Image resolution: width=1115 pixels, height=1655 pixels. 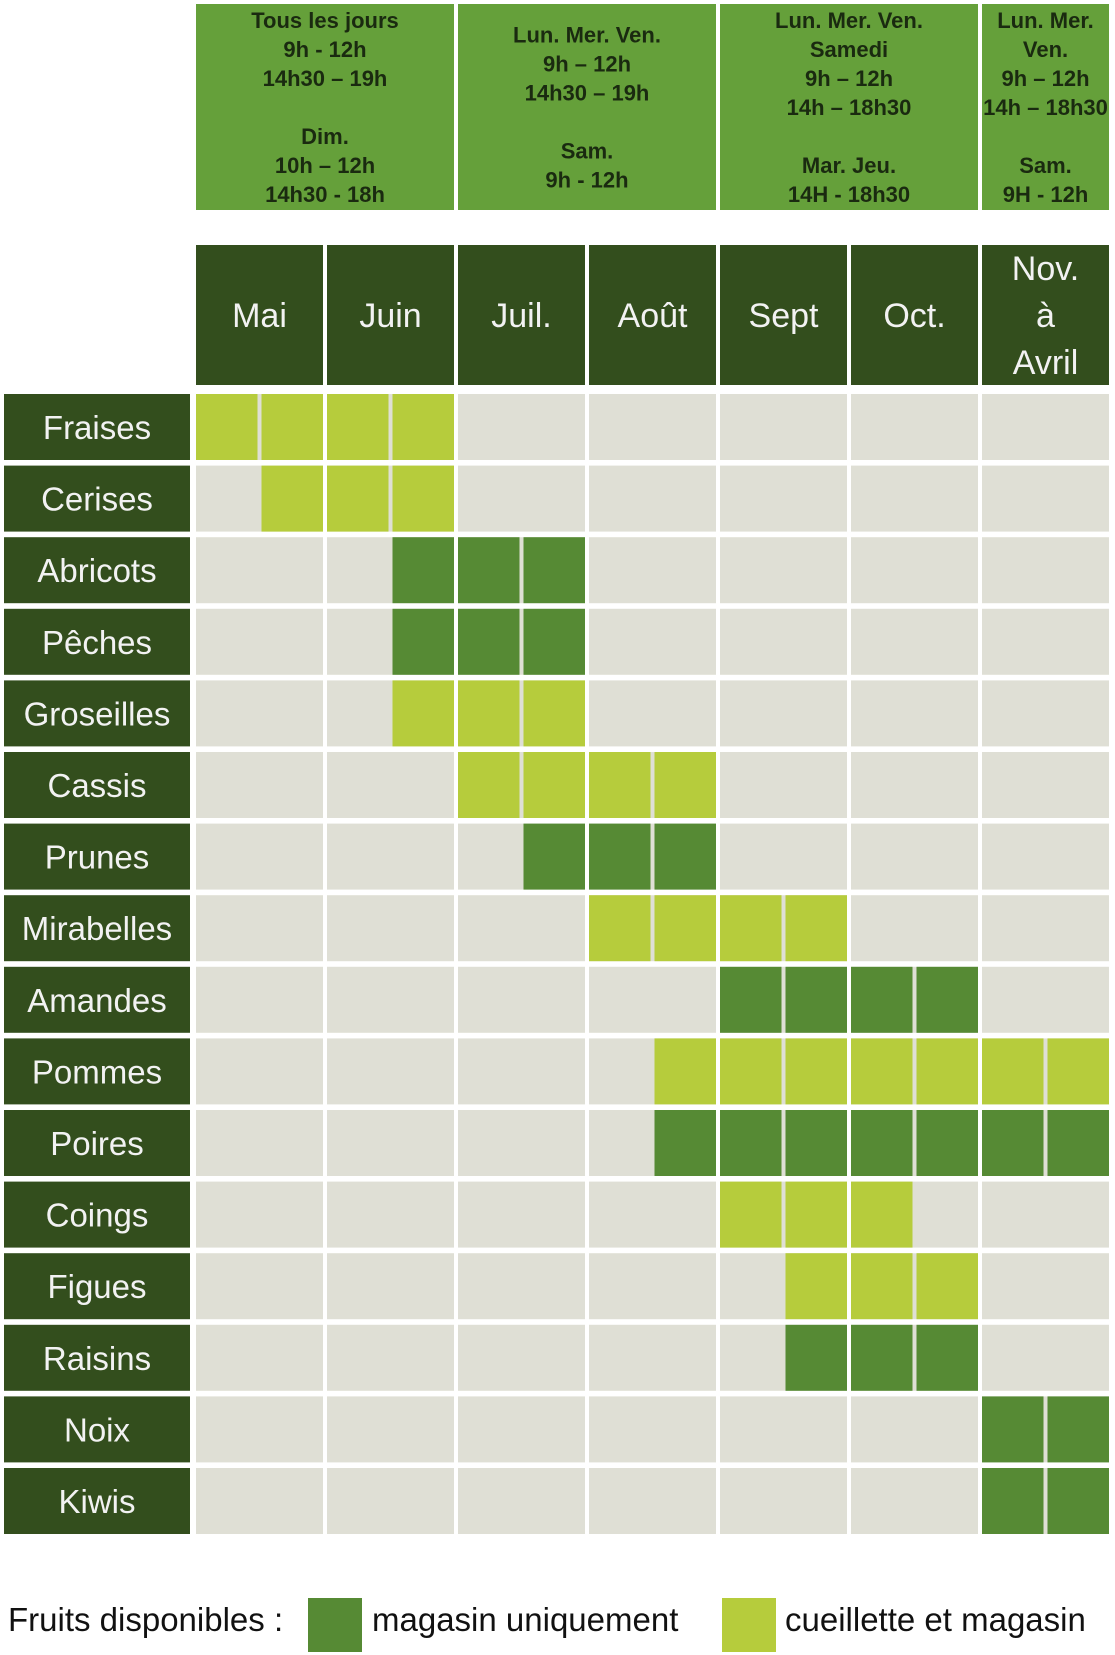 What do you see at coordinates (324, 49) in the screenshot?
I see `hours-line: 9h - 12h` at bounding box center [324, 49].